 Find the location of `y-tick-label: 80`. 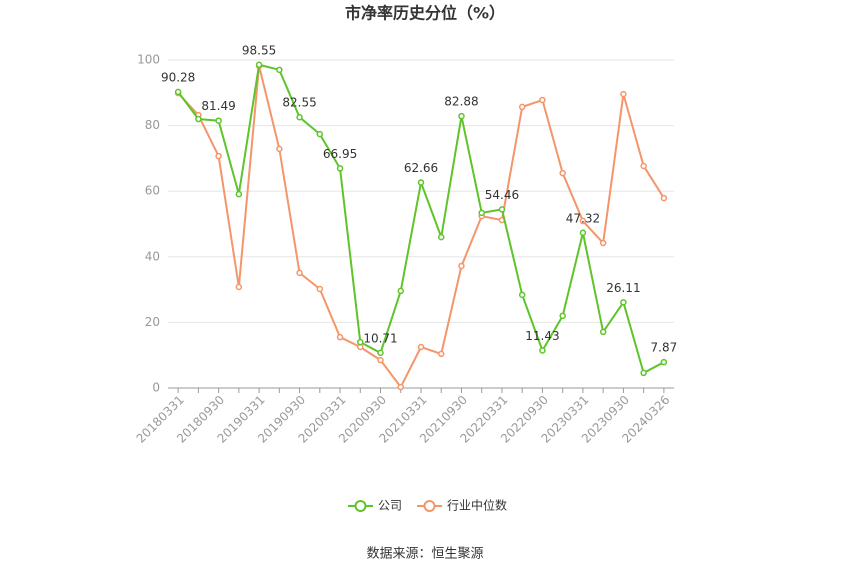

y-tick-label: 80 is located at coordinates (152, 125).